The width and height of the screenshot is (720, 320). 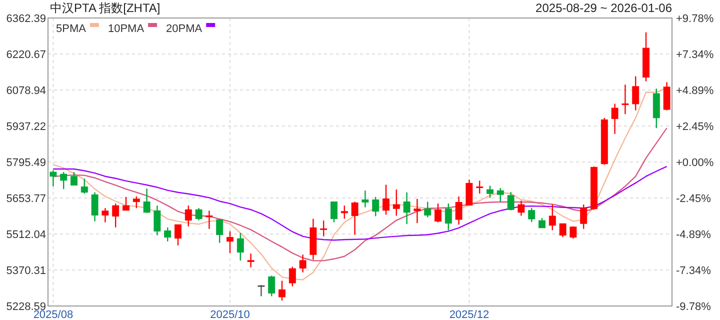 I want to click on y2-tick-label: +2.45%, so click(x=695, y=126).